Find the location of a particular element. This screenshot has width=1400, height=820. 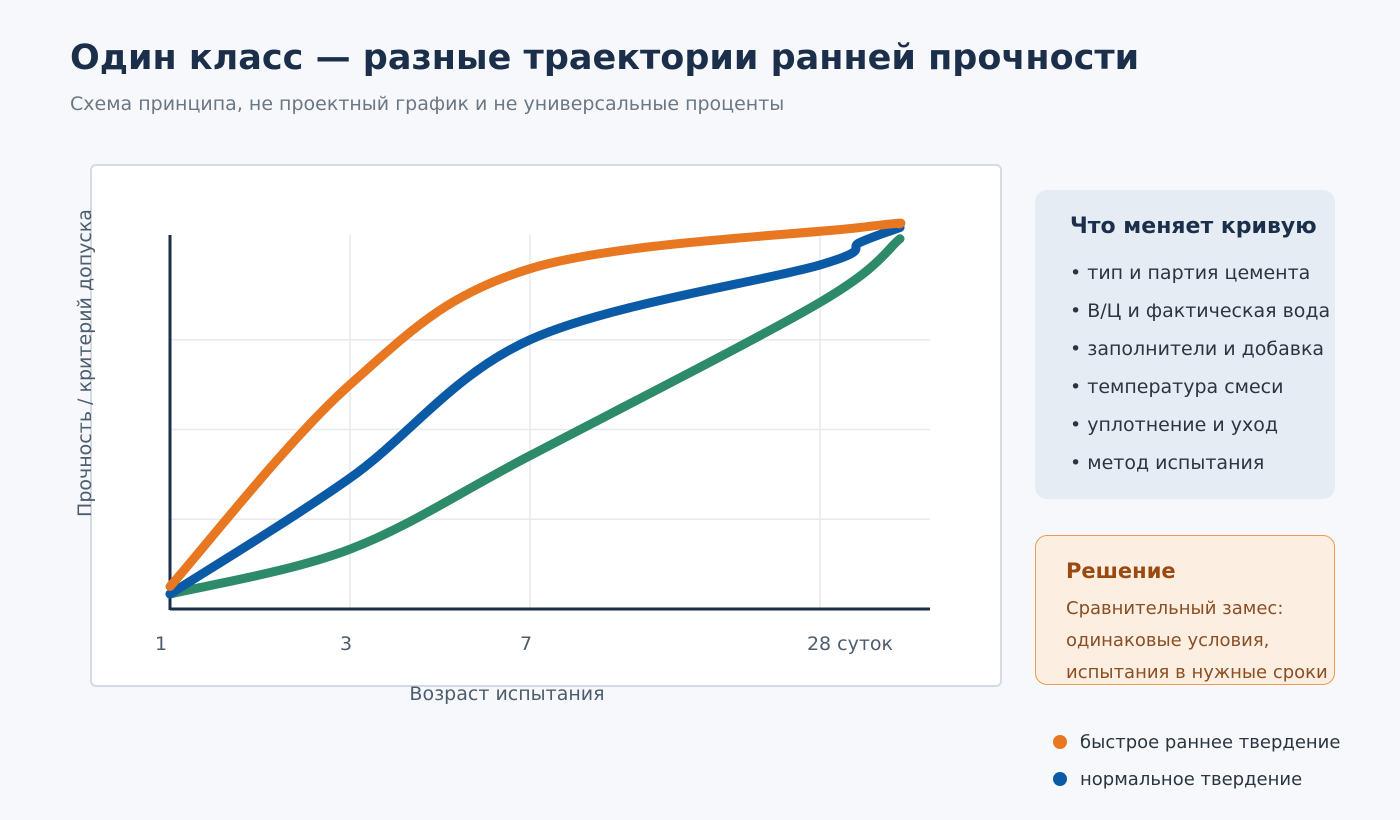

decision-text-line: испытания в нужные сроки is located at coordinates (1197, 672).